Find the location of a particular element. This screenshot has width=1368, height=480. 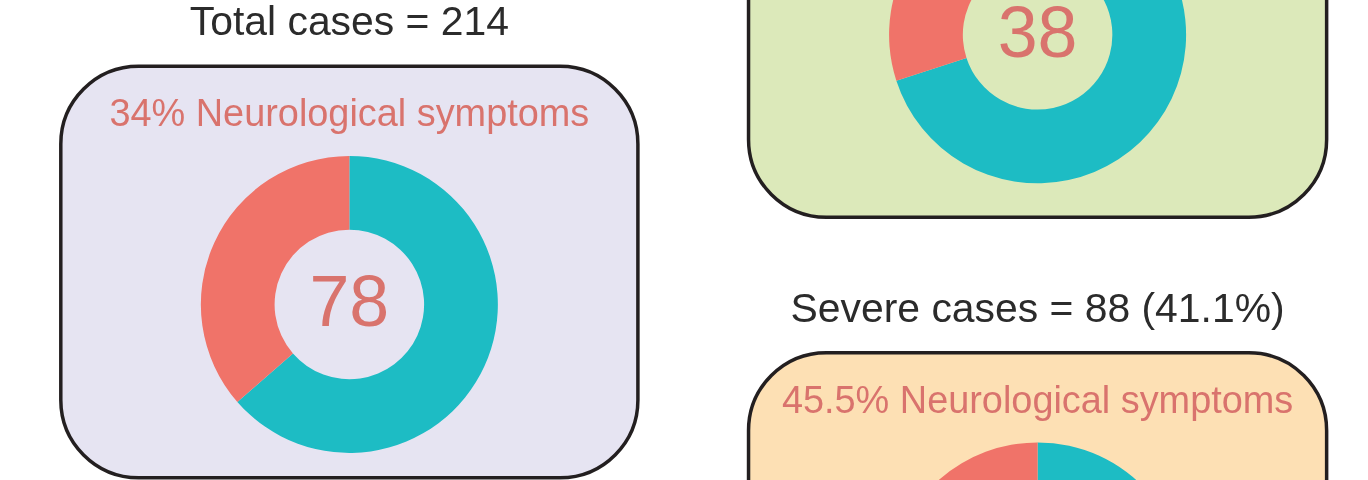

chart-title: Total cases = 214 is located at coordinates (349, 22).